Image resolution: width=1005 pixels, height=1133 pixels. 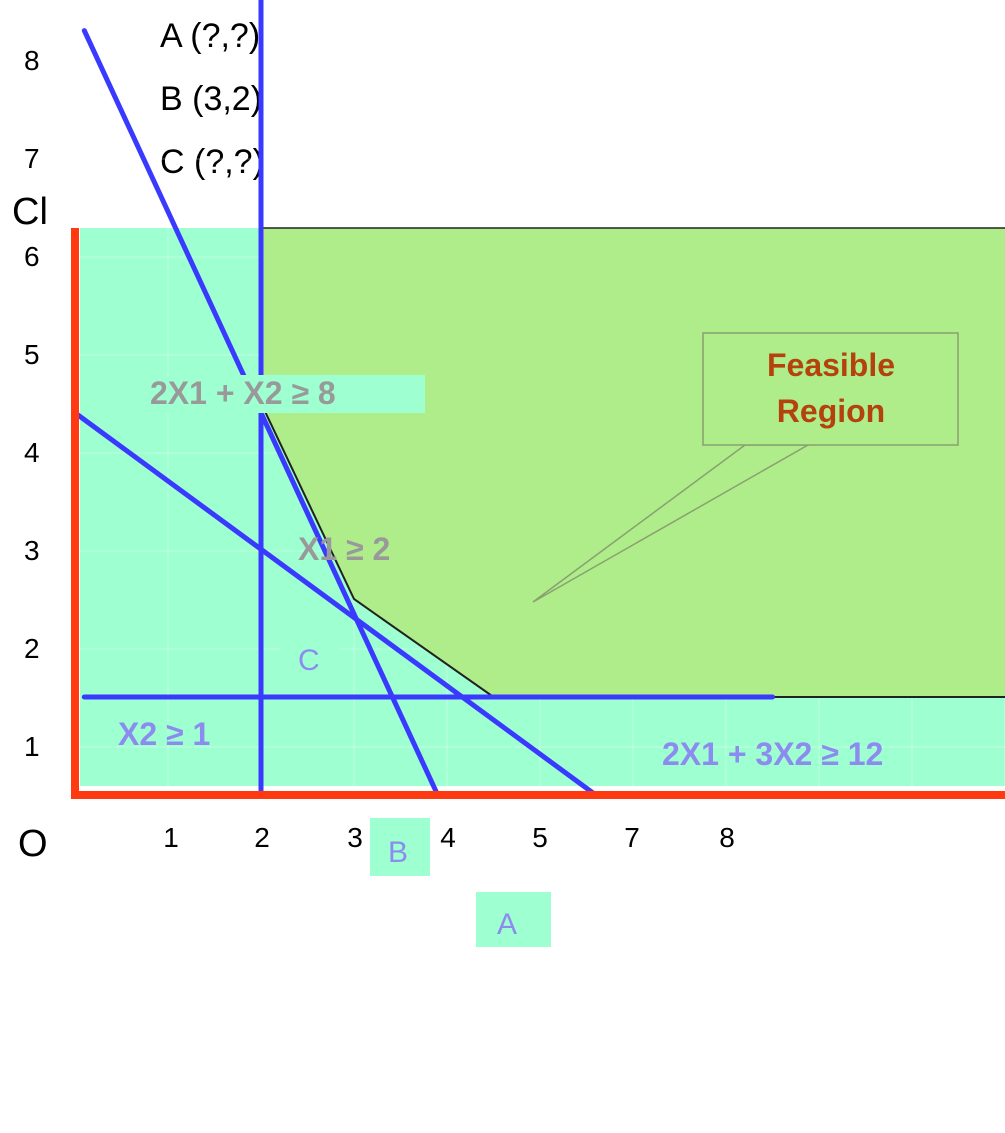 I want to click on x-tick-label: 2, so click(x=262, y=837).